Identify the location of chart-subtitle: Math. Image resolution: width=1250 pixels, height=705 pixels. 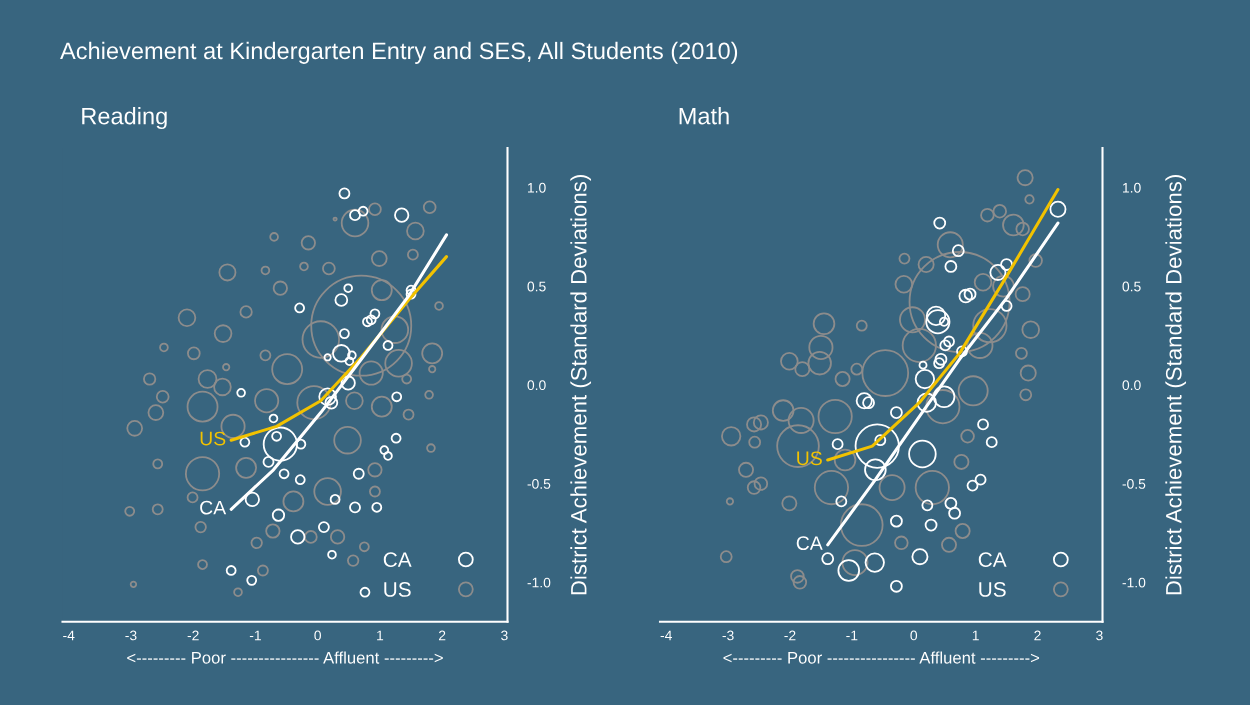
(704, 116).